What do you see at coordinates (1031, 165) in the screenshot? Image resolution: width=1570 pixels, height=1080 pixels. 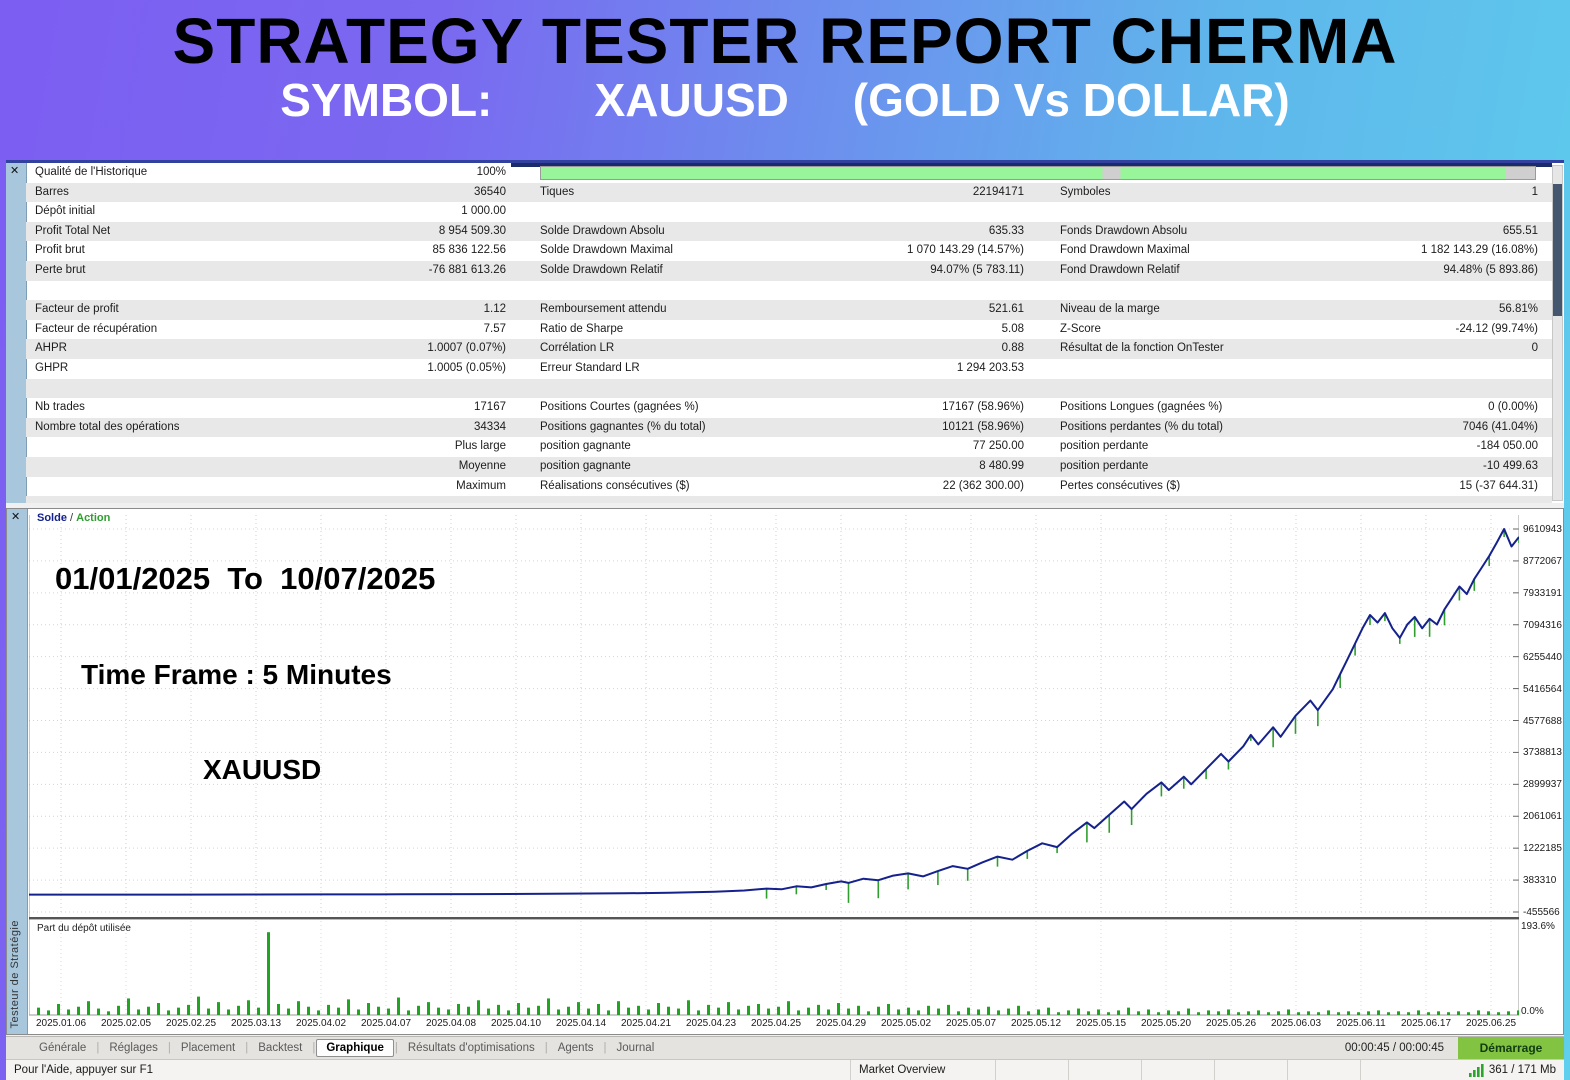 I see `table-top-edge` at bounding box center [1031, 165].